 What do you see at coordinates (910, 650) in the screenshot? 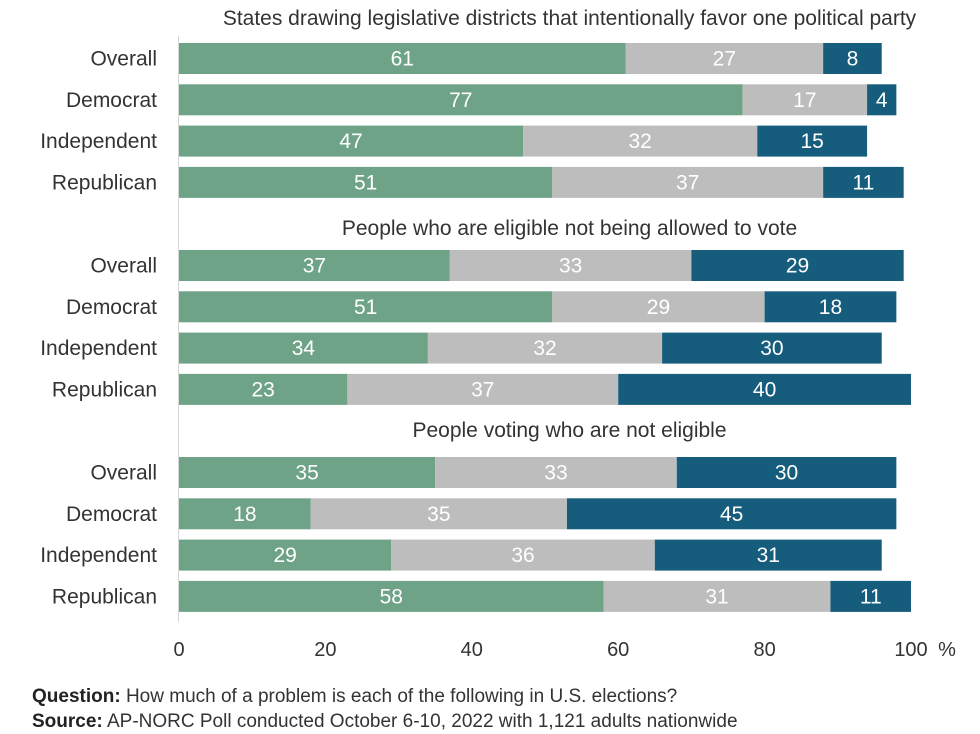
I see `x-tick-label: 100` at bounding box center [910, 650].